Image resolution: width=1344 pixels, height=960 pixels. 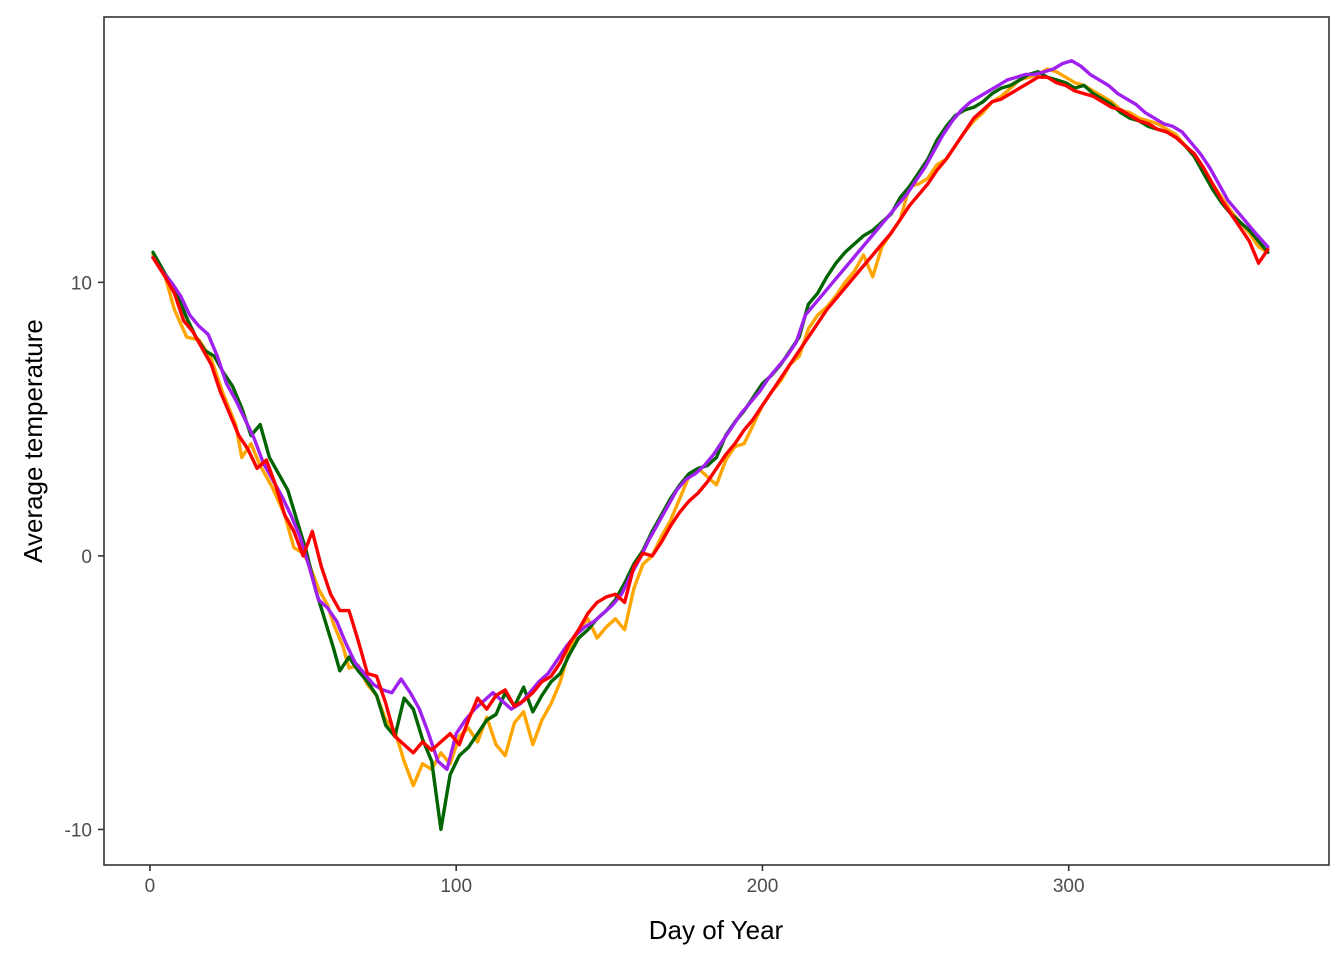 What do you see at coordinates (763, 886) in the screenshot?
I see `x-tick-label: 200` at bounding box center [763, 886].